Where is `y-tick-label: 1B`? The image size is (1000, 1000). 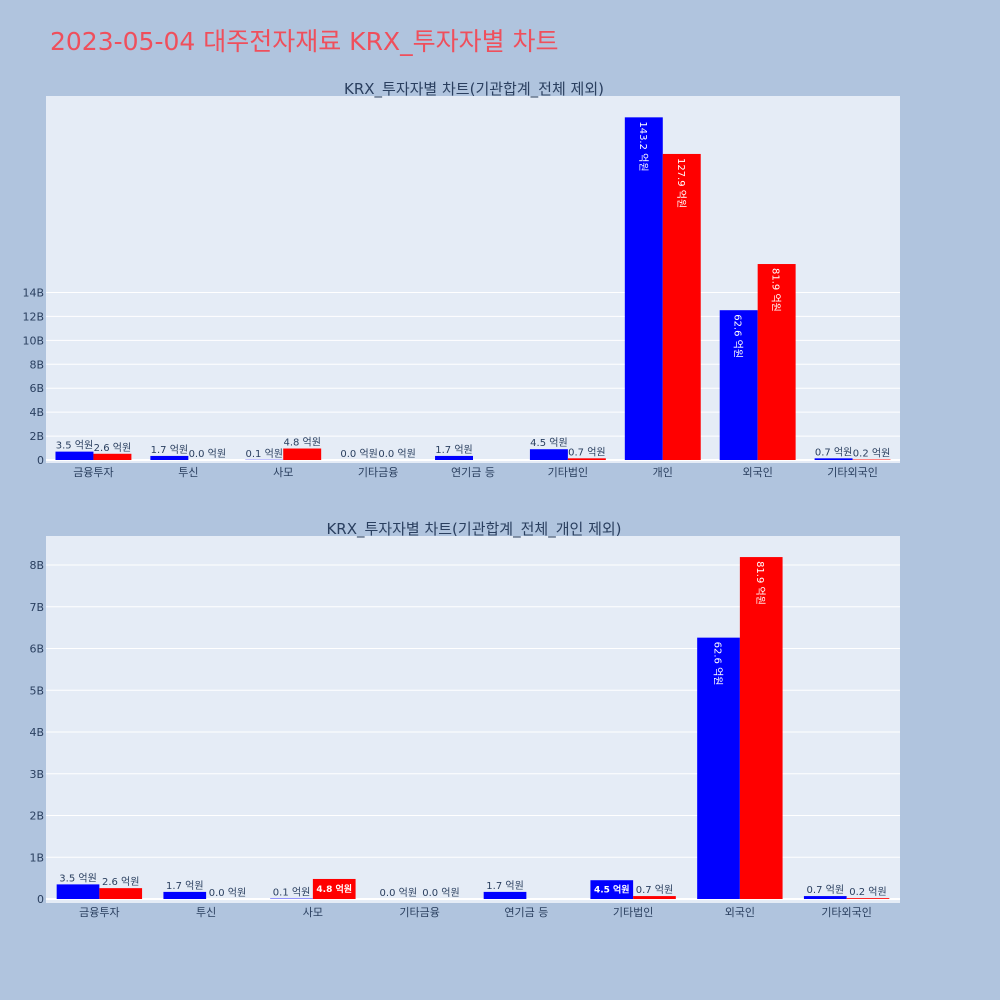 y-tick-label: 1B is located at coordinates (36, 857).